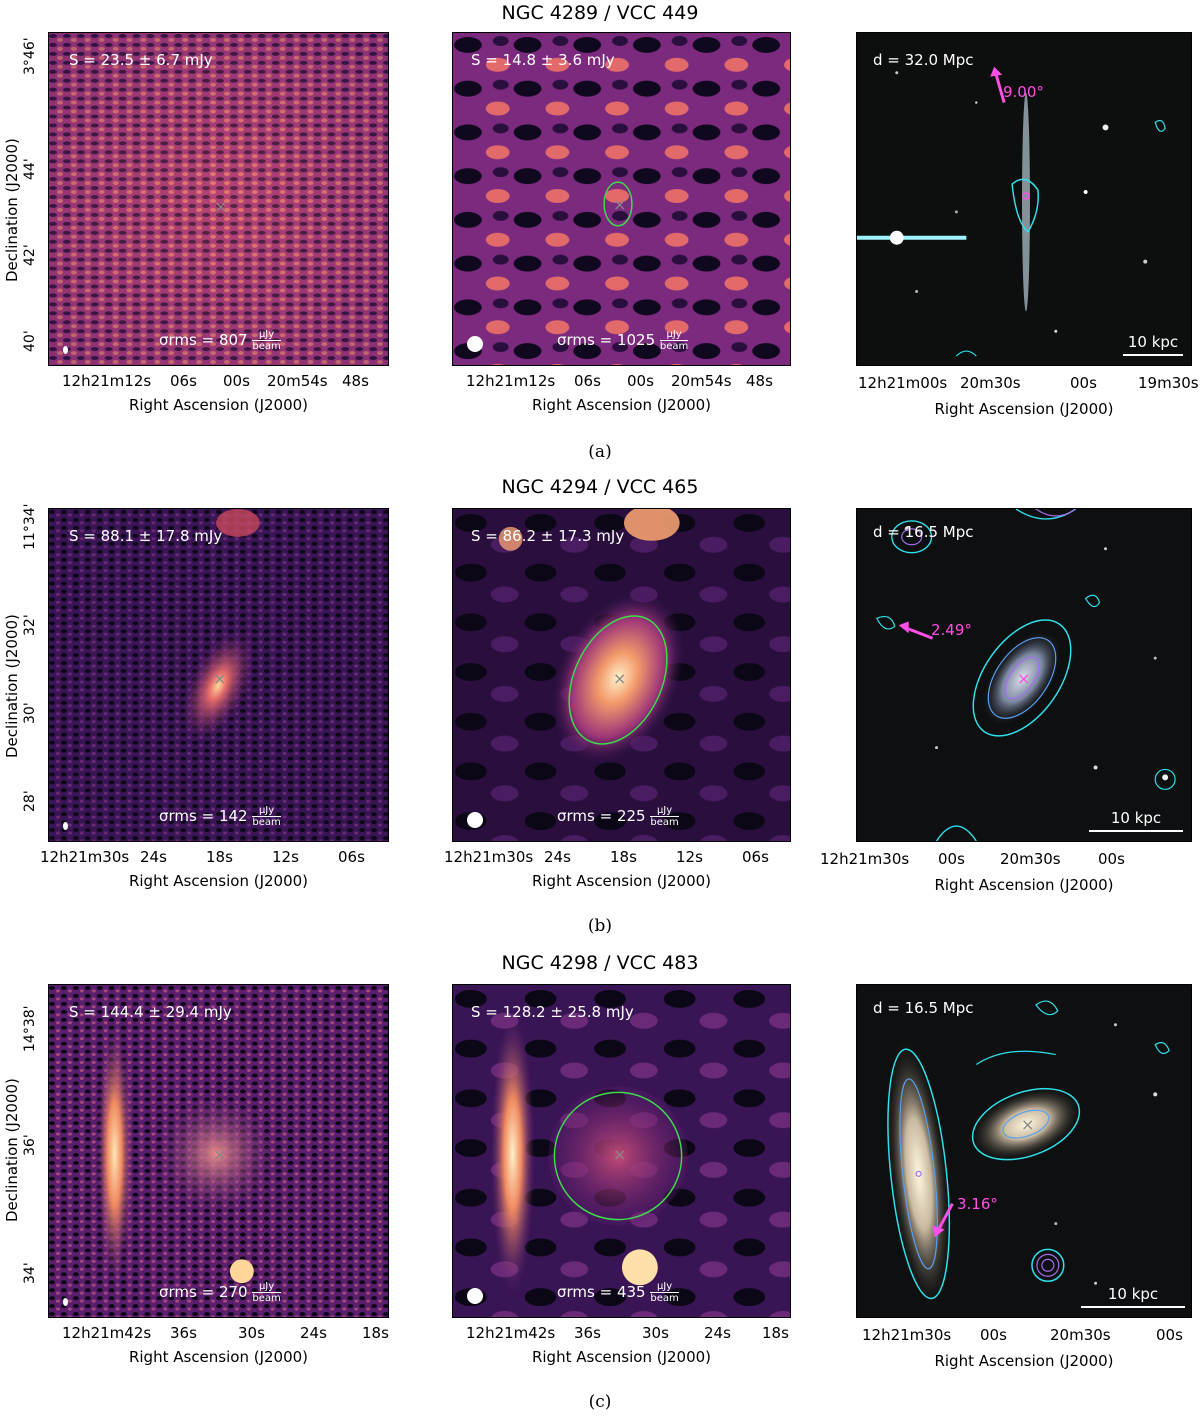 This screenshot has height=1416, width=1200. What do you see at coordinates (30, 341) in the screenshot?
I see `dec-tick: 40'` at bounding box center [30, 341].